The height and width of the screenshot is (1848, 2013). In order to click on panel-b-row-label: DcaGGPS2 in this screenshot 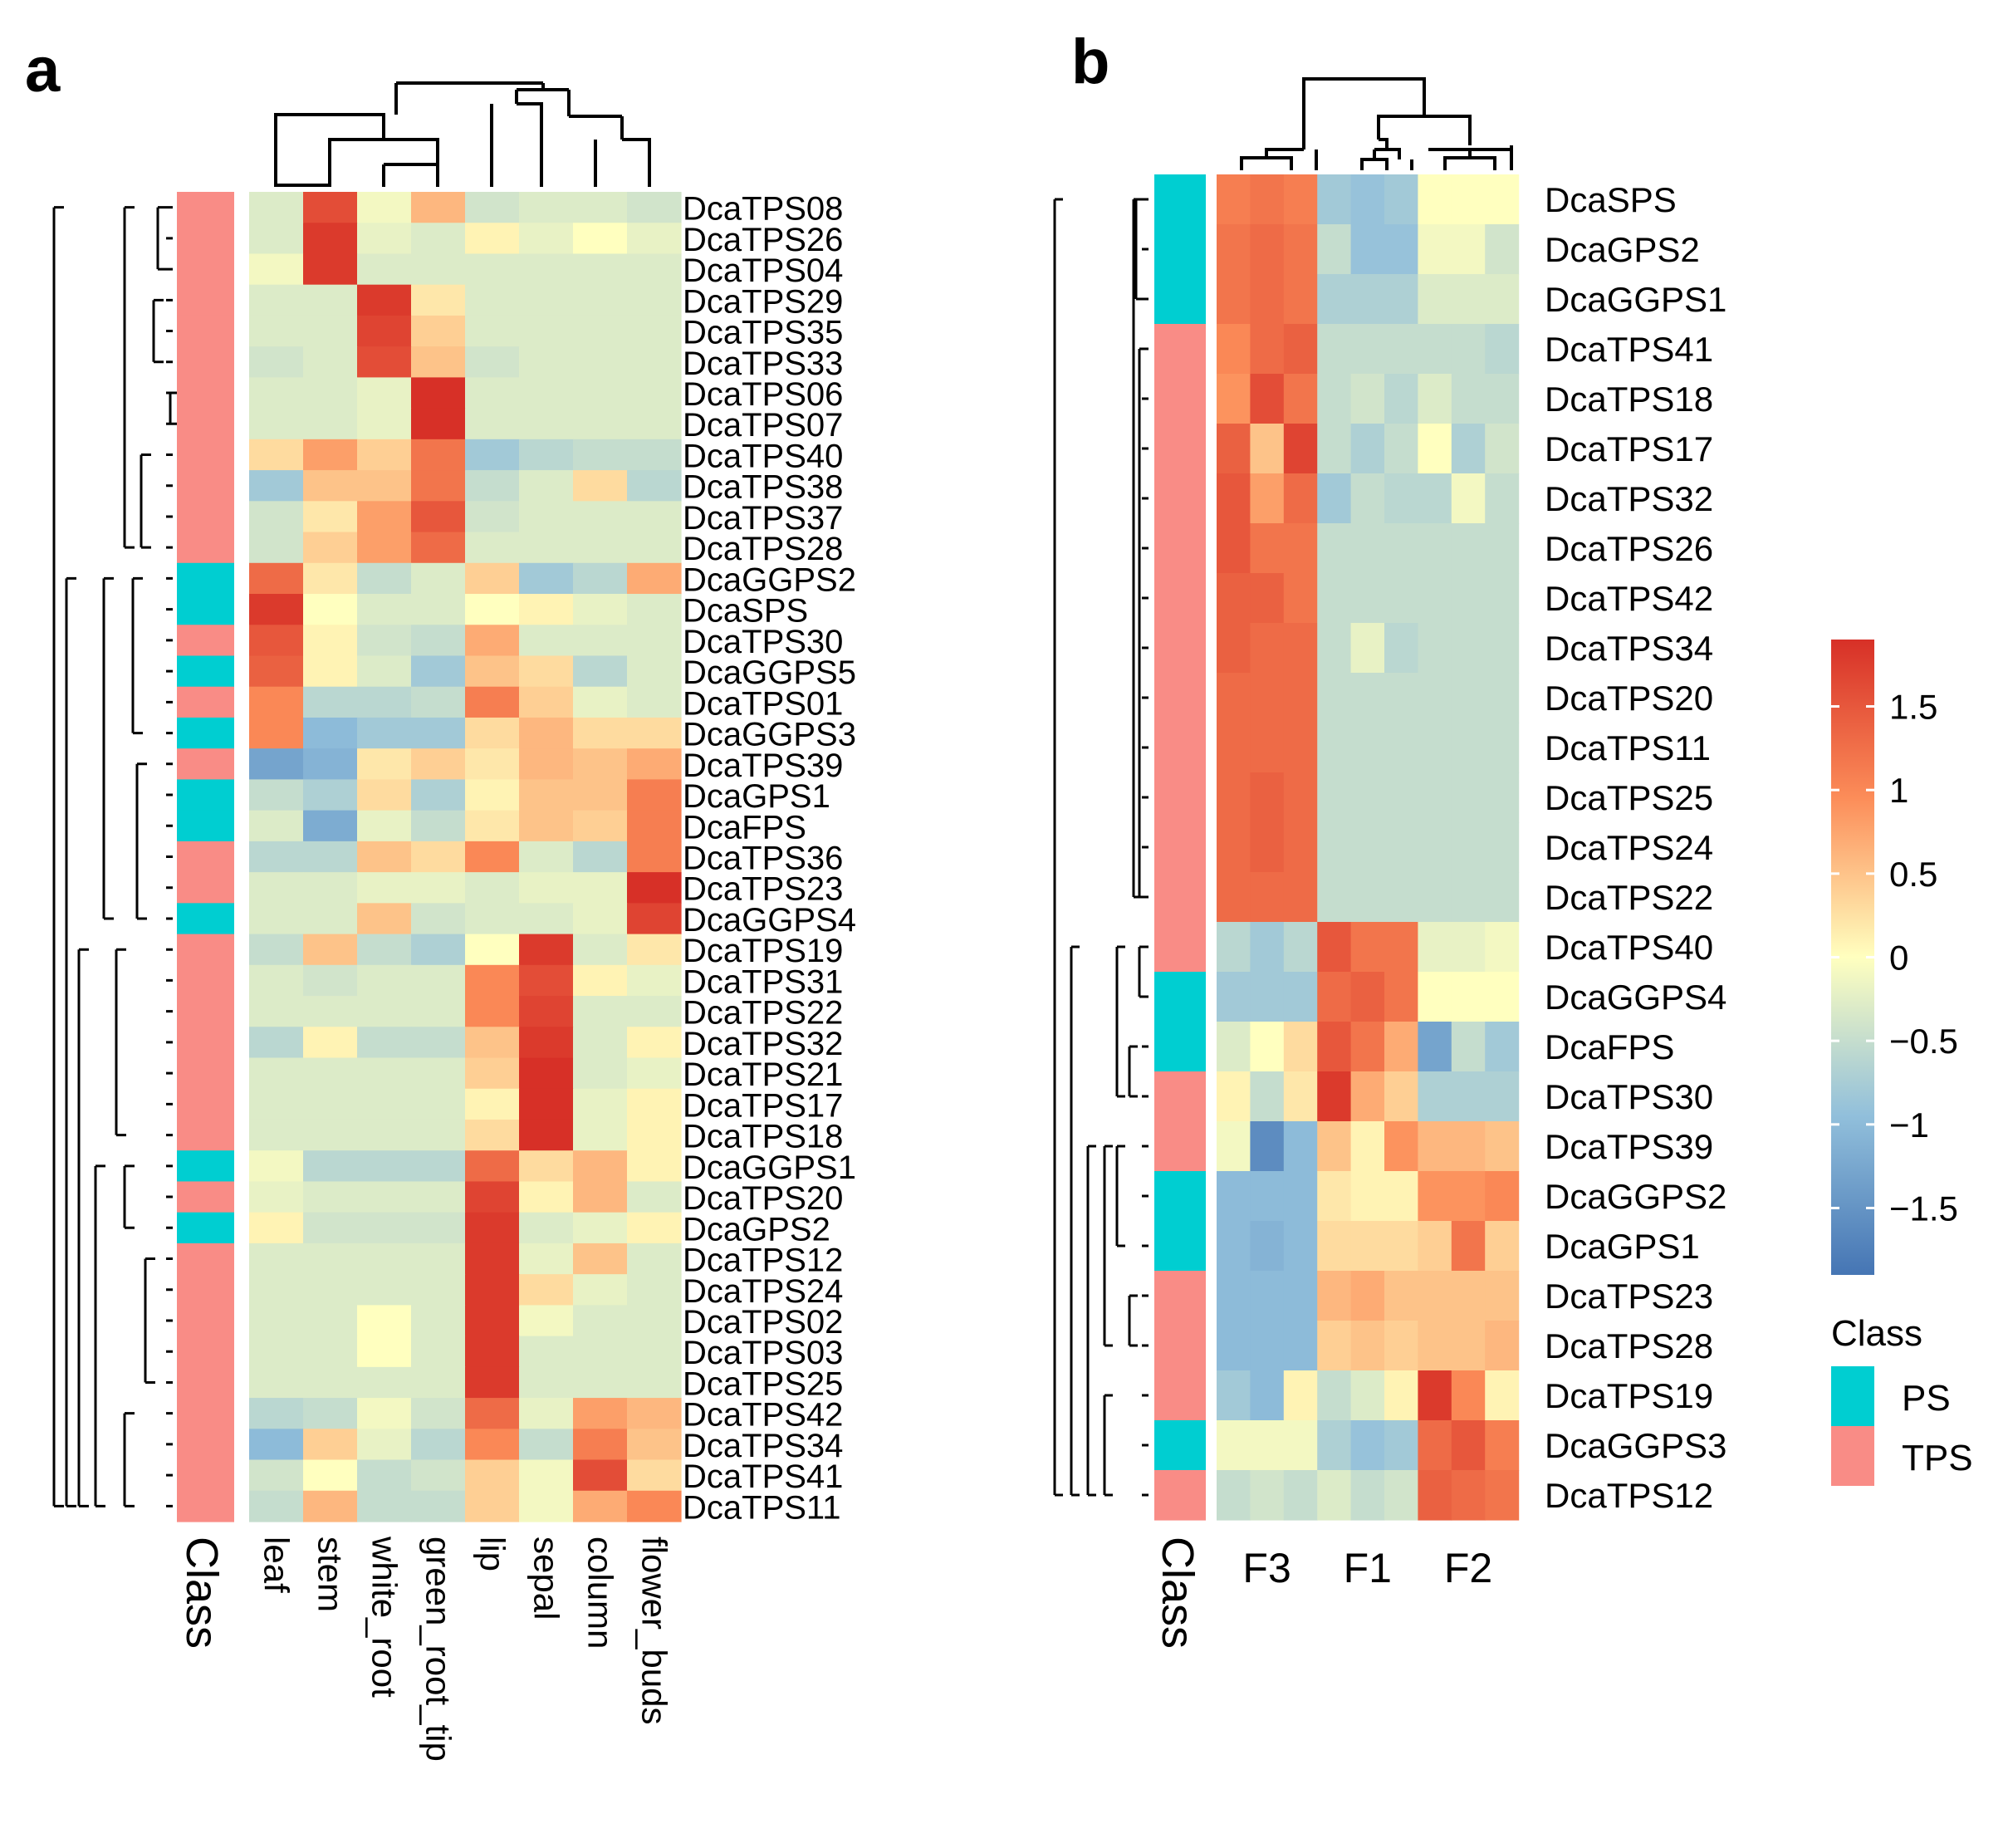, I will do `click(1635, 1196)`.